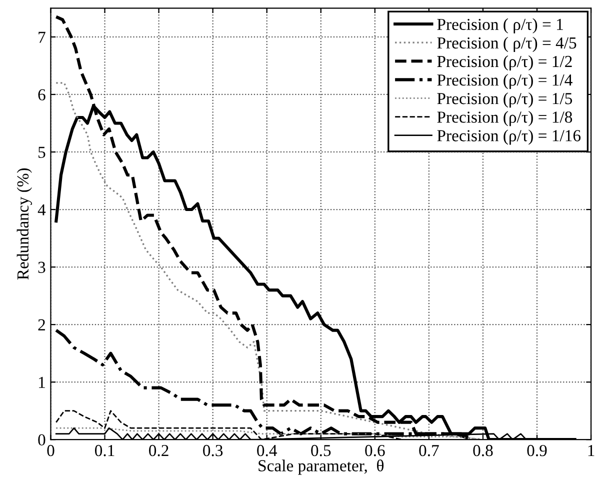 The width and height of the screenshot is (597, 482). I want to click on x-tick-label: 0.8, so click(483, 450).